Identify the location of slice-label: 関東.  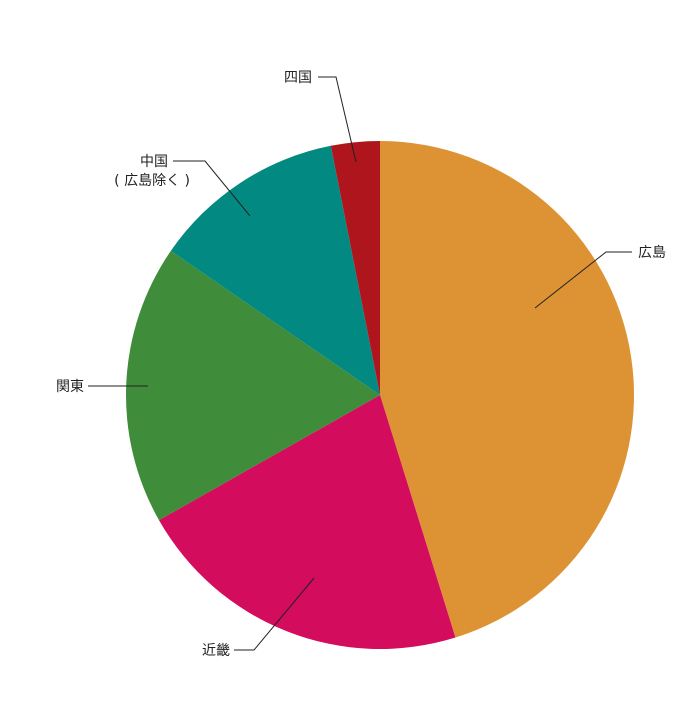
(70, 387).